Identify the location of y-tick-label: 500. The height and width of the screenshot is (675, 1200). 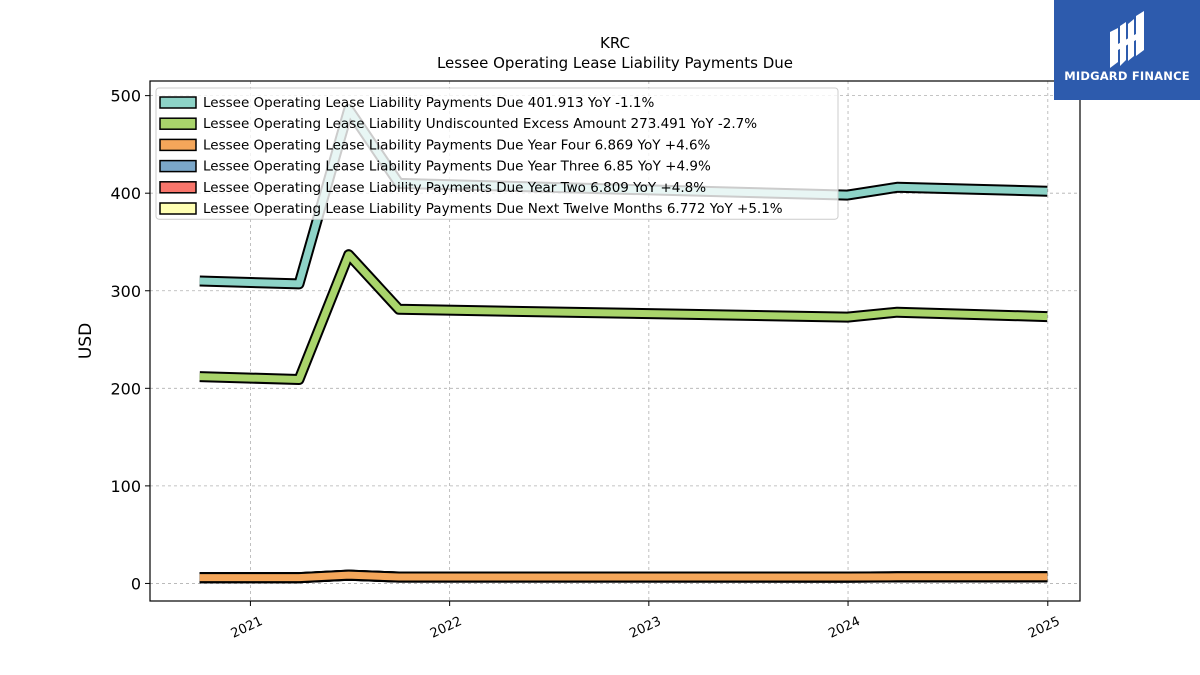
(125, 96).